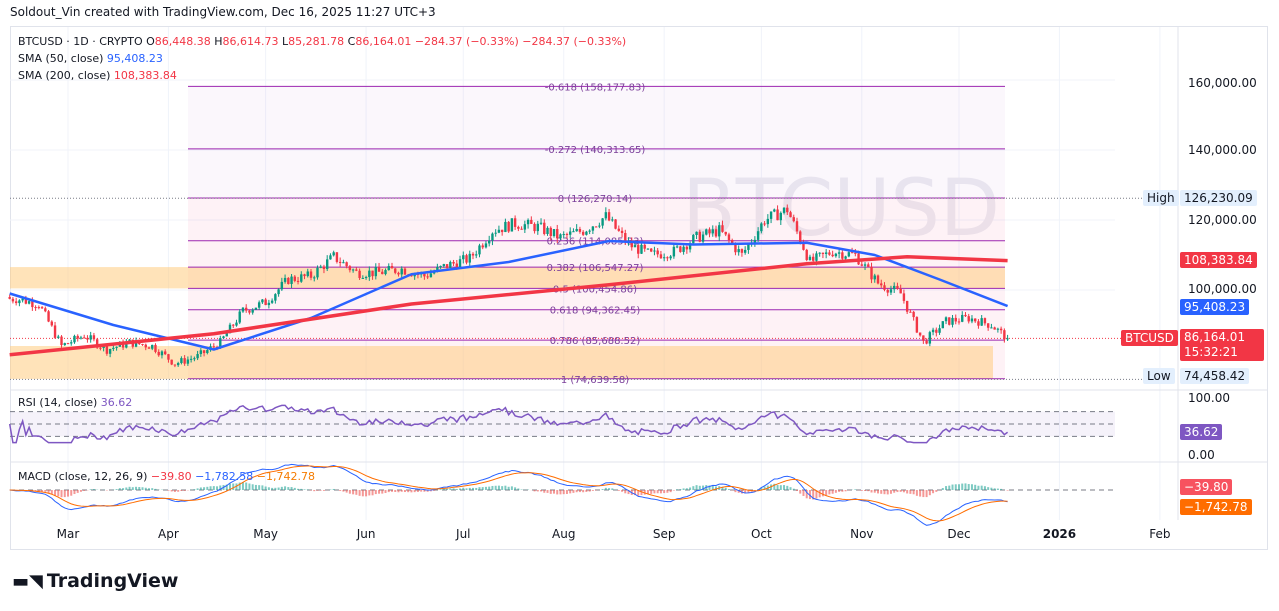 This screenshot has width=1279, height=611. I want to click on fib-level-label: 0.382 (106,547.27), so click(595, 268).